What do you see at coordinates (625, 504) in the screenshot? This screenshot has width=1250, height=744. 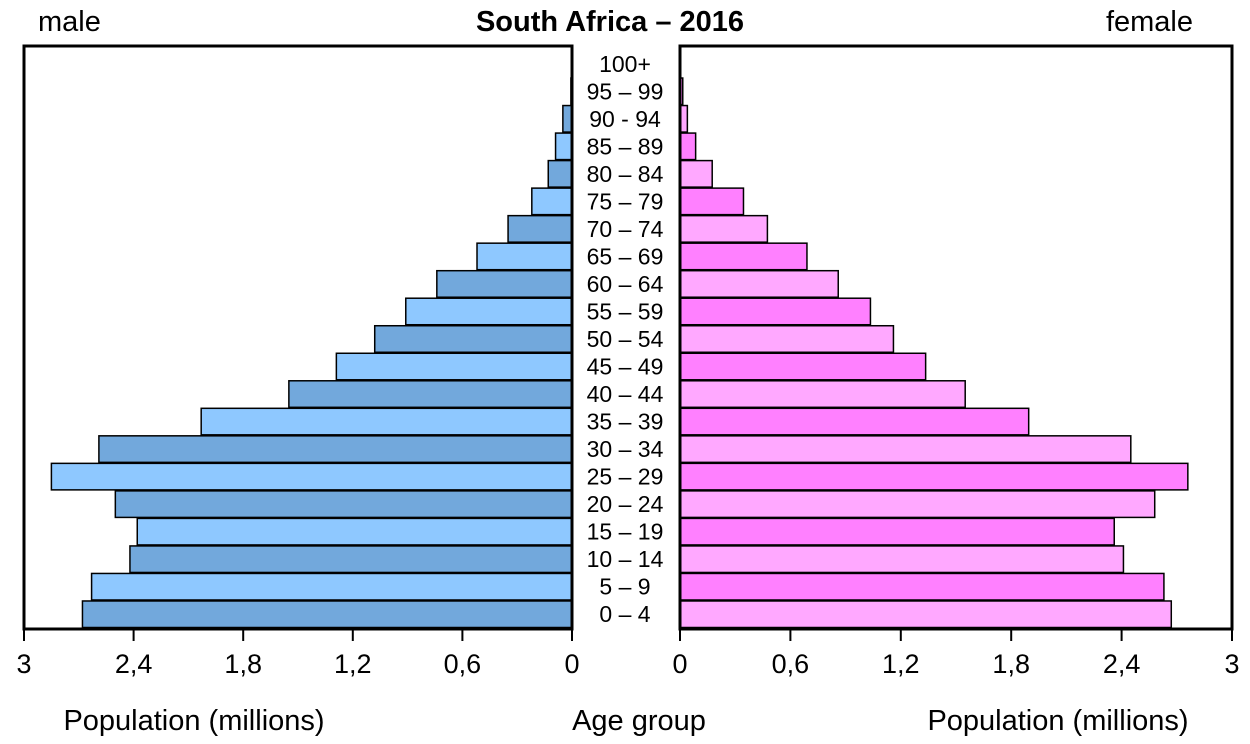 I see `age-group-label: 20 – 24` at bounding box center [625, 504].